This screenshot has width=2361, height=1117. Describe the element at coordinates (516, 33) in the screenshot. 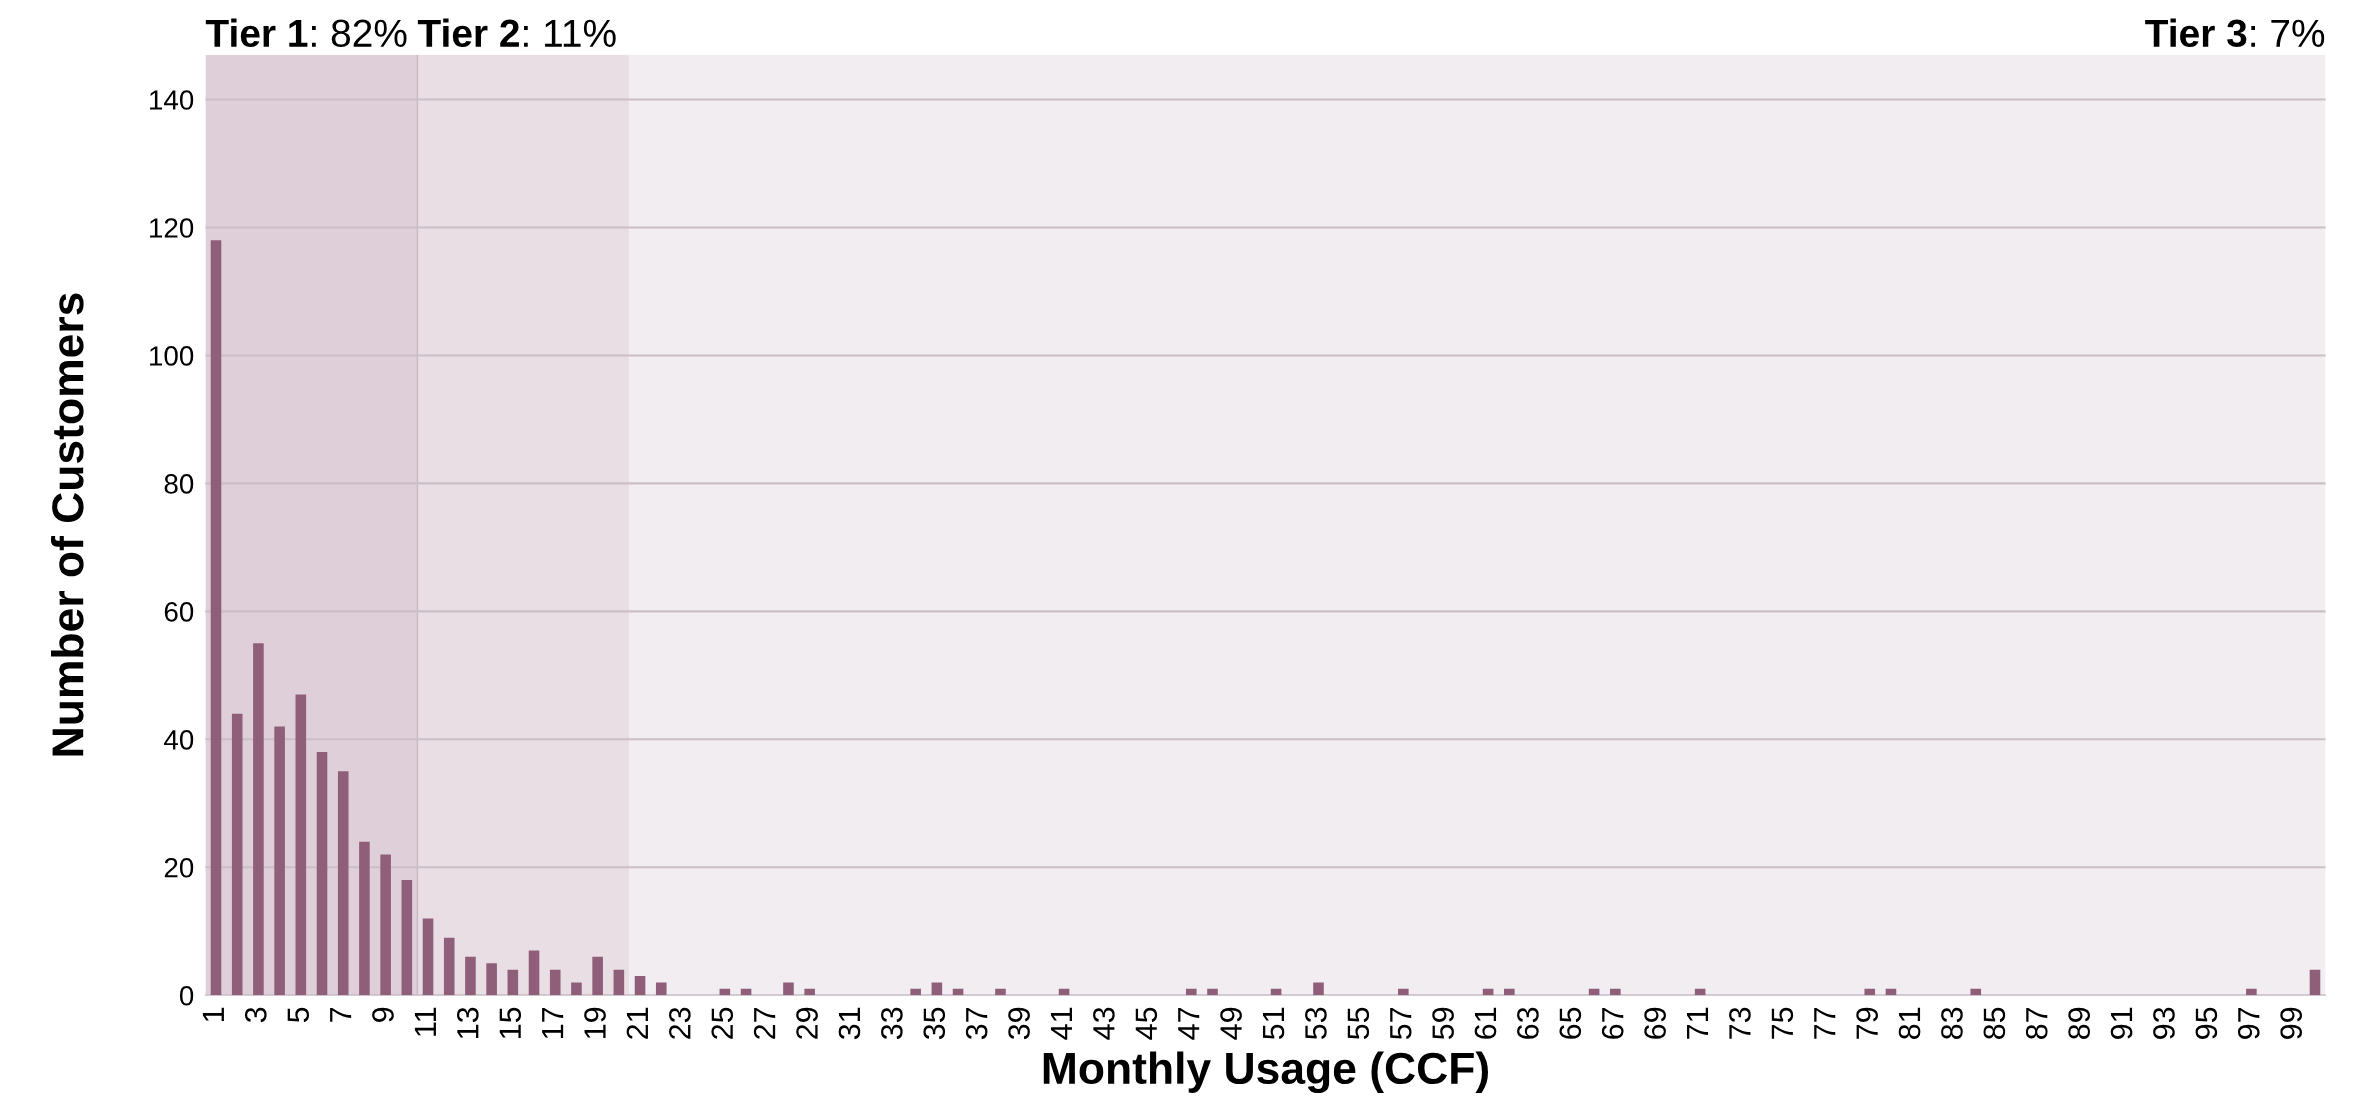

I see `band-label: Tier 2: 11%` at that location.